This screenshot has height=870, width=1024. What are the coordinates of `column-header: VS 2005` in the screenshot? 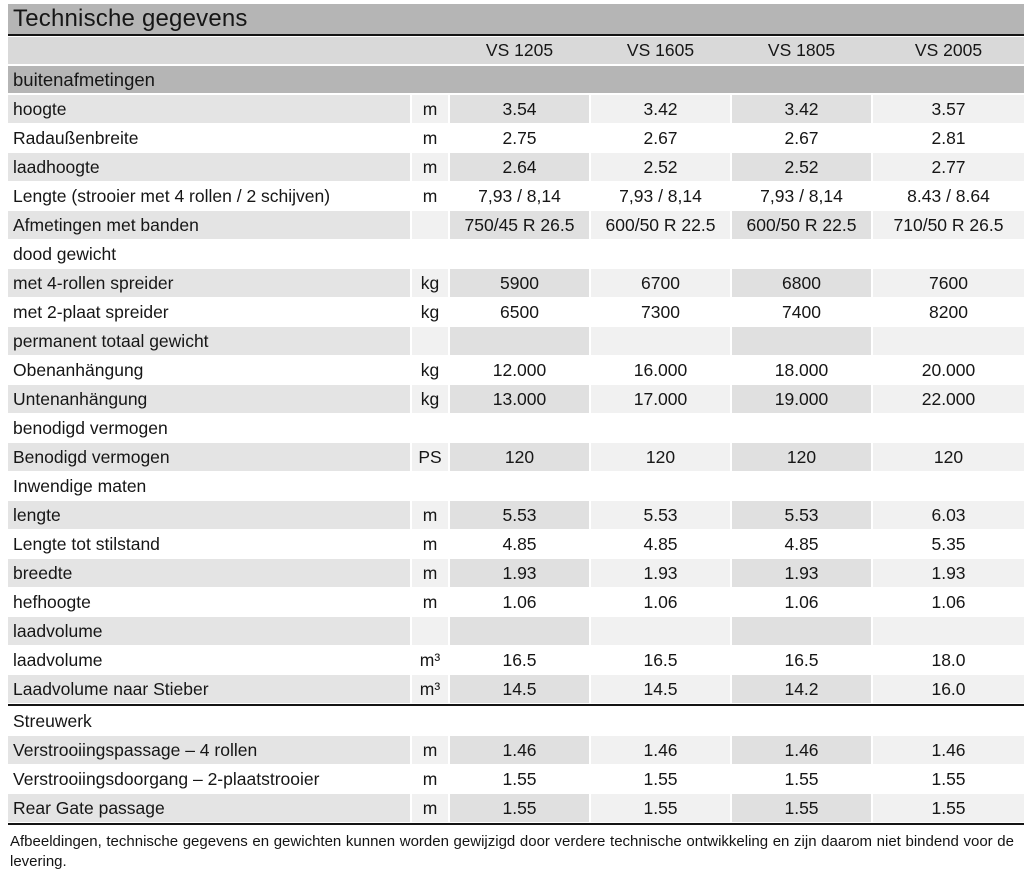 It's located at (948, 50).